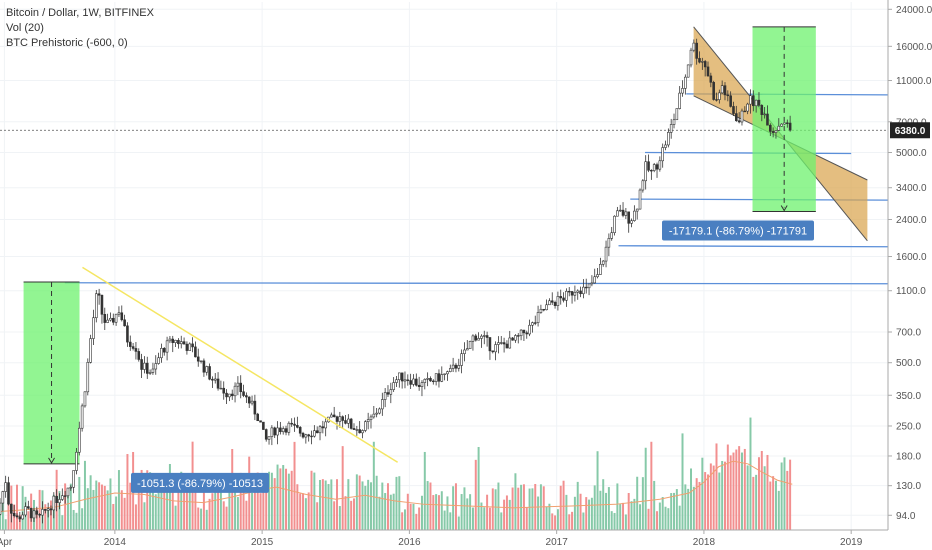 The image size is (932, 550). What do you see at coordinates (738, 232) in the screenshot?
I see `measure-label-1: -17179.1 (-86.79%) -171791` at bounding box center [738, 232].